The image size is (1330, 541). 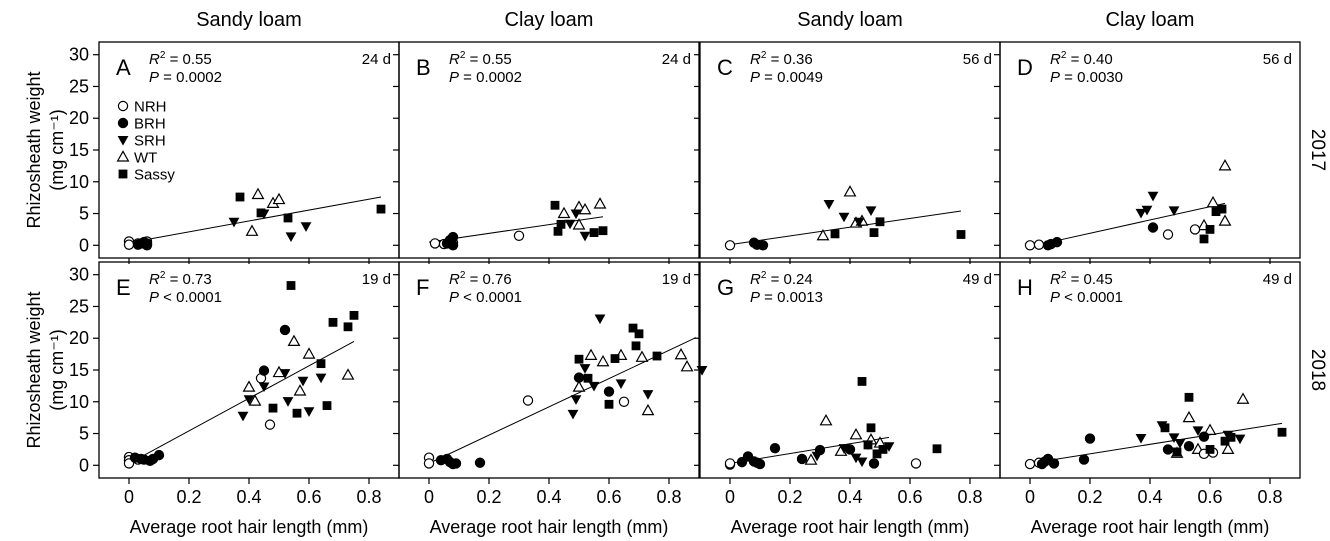 What do you see at coordinates (79, 275) in the screenshot?
I see `y-tick-label: 30` at bounding box center [79, 275].